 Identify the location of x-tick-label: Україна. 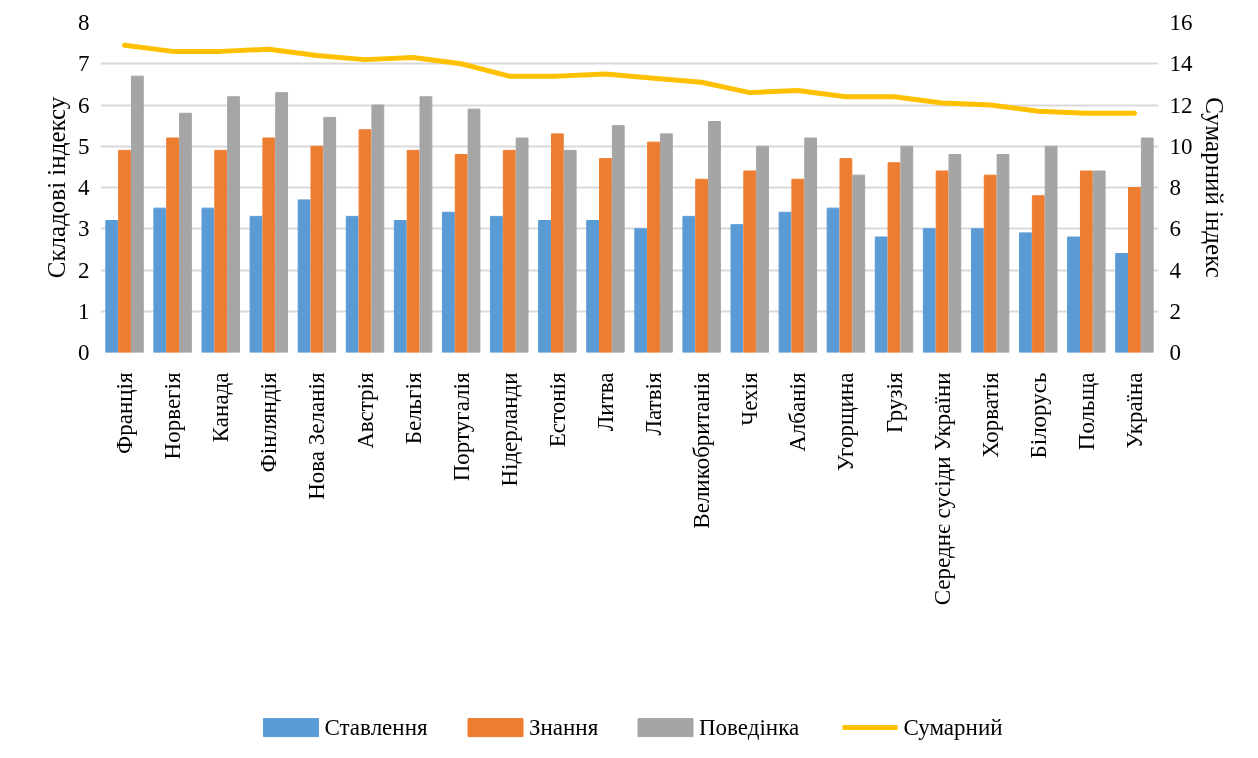
(1134, 410).